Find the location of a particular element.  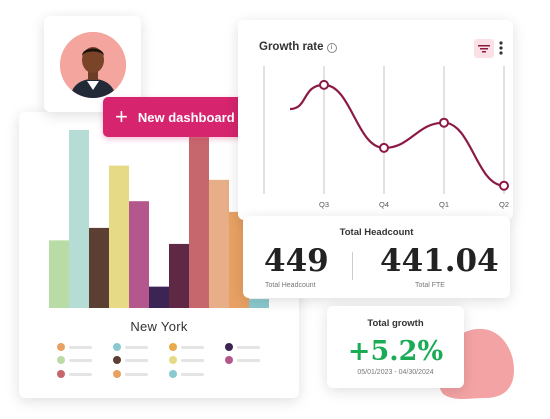

growth-rate-title: Growth rate is located at coordinates (291, 47).